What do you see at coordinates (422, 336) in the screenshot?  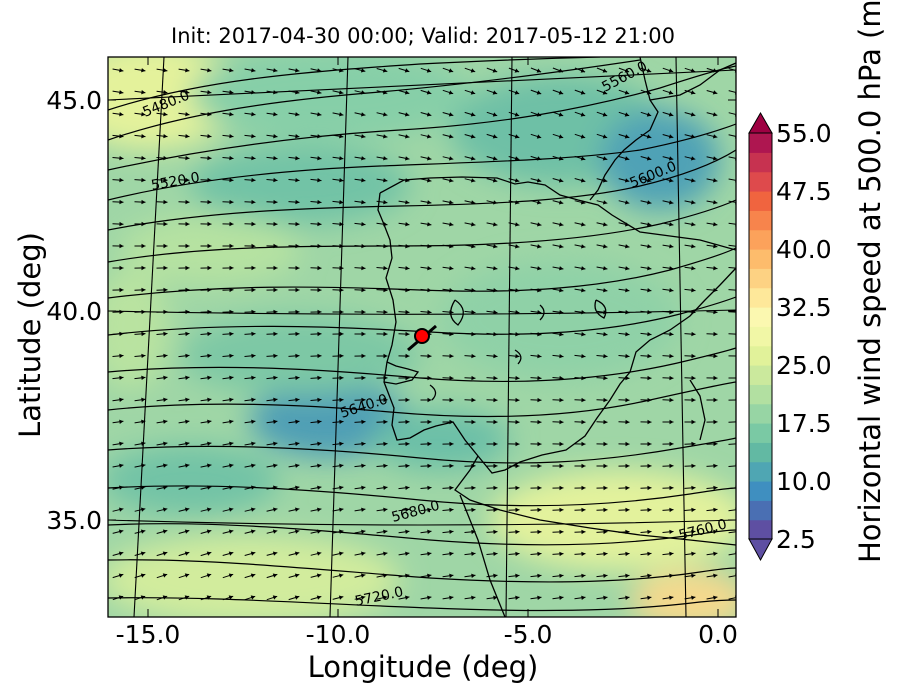 I see `marker-dot` at bounding box center [422, 336].